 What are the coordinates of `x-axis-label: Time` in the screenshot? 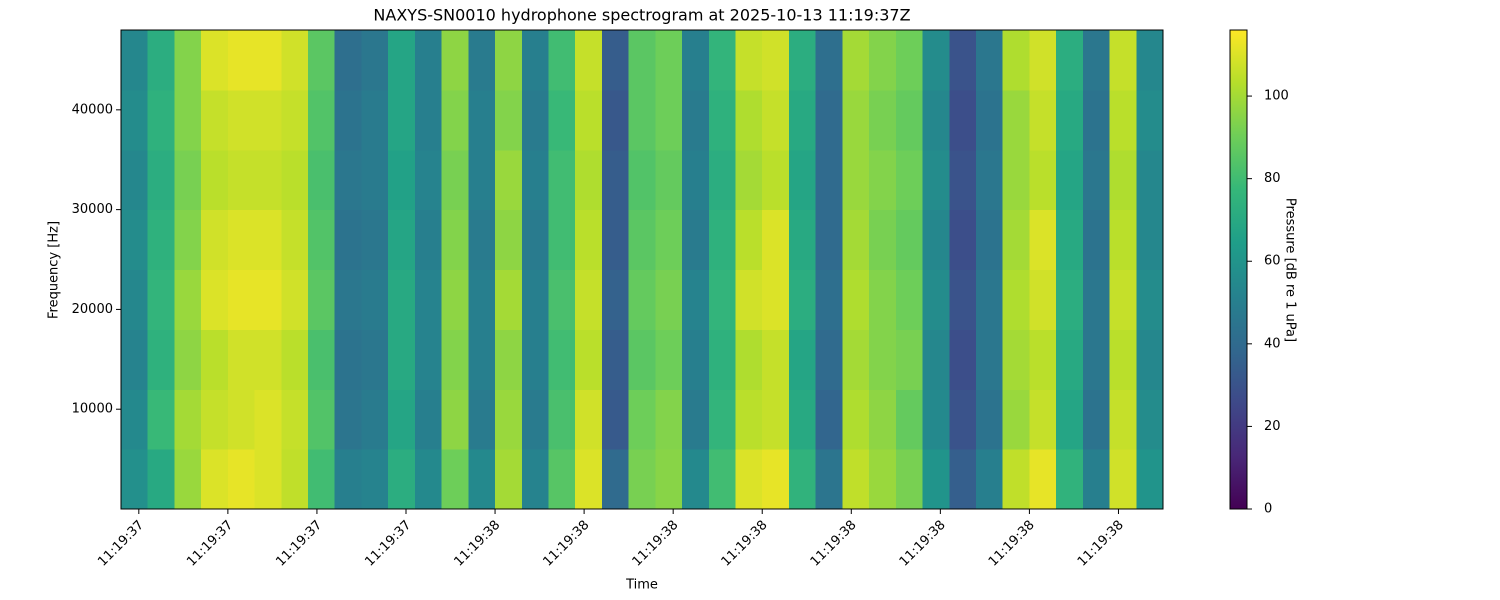 It's located at (641, 585).